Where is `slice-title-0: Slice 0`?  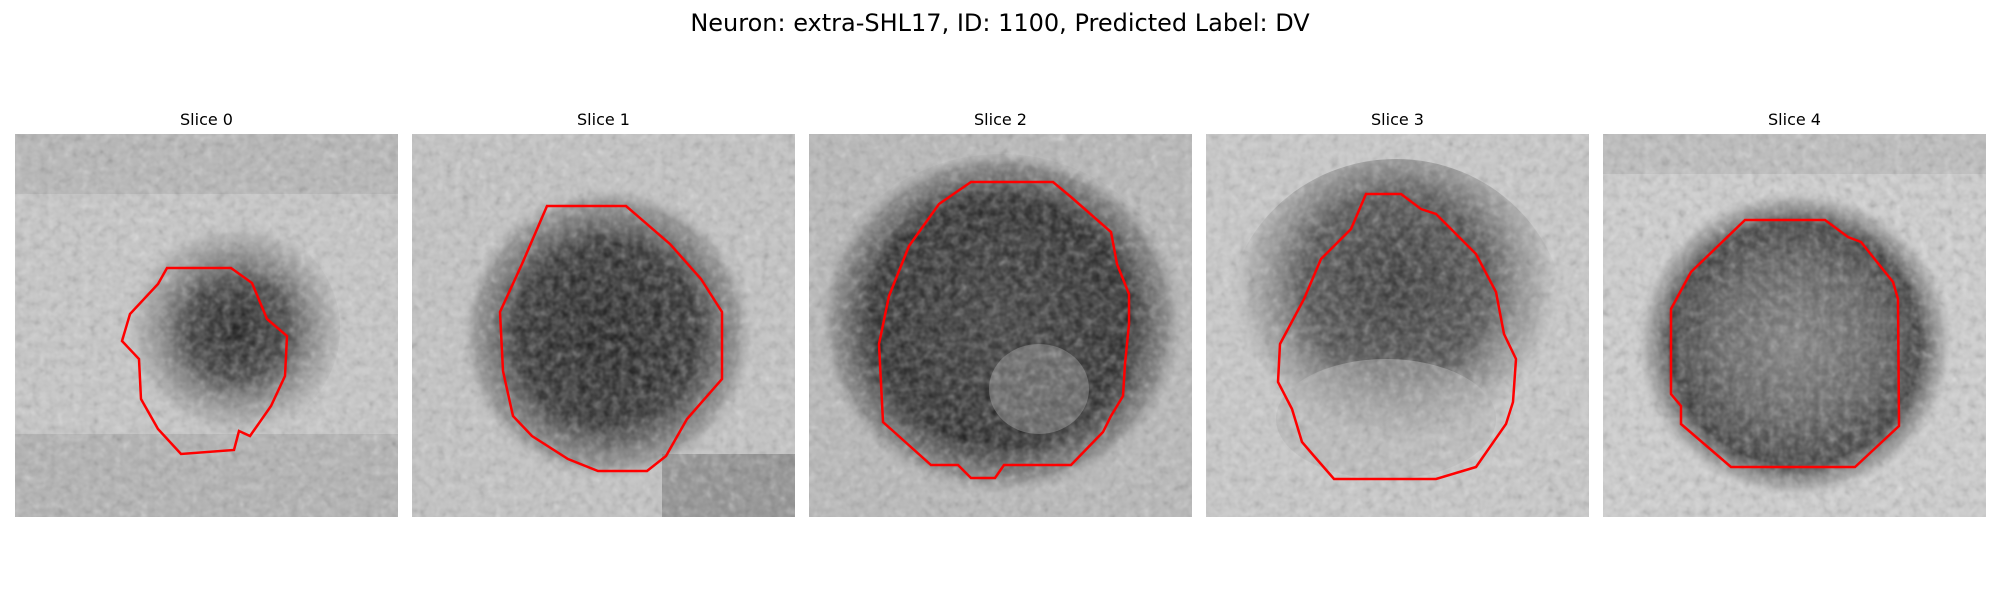 slice-title-0: Slice 0 is located at coordinates (206, 119).